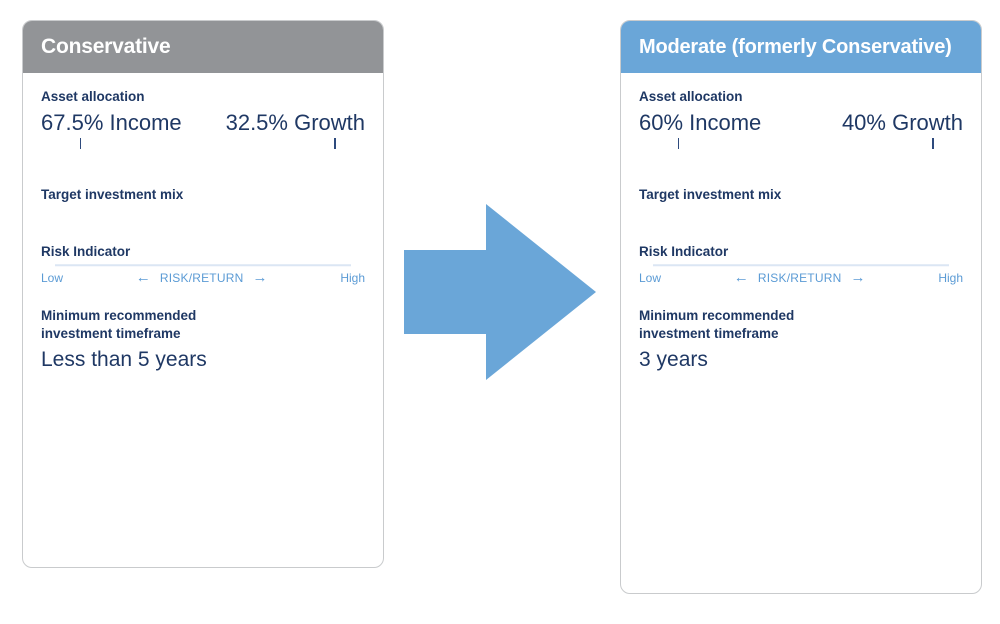 The image size is (1000, 624). I want to click on card-title: Moderate (formerly Conservative), so click(795, 46).